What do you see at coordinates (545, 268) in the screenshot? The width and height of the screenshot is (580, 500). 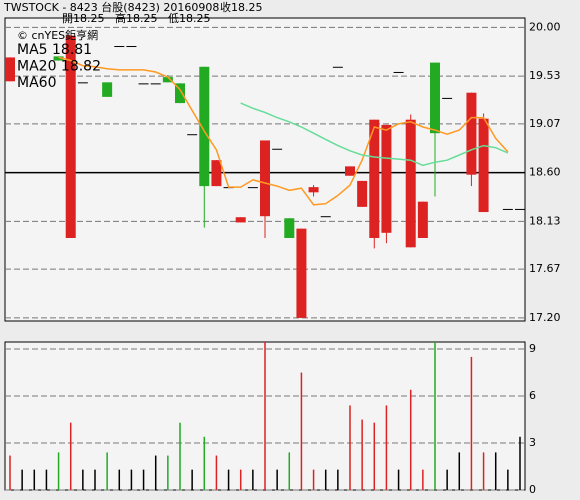 I see `y-tick-label: 17.67` at bounding box center [545, 268].